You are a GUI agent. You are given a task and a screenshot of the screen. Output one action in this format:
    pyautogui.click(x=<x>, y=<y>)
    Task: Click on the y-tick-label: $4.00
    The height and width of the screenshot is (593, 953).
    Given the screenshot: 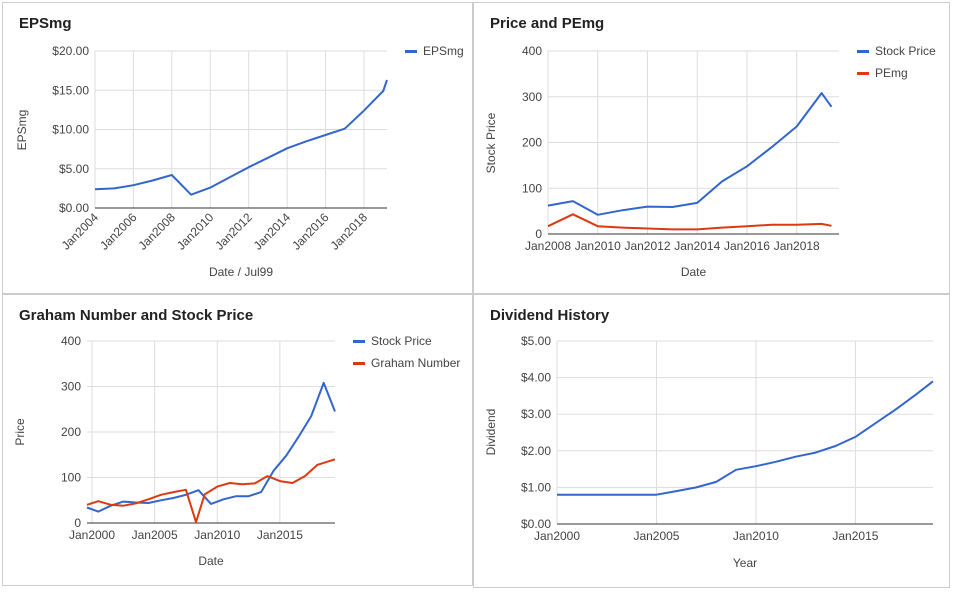 What is the action you would take?
    pyautogui.click(x=536, y=378)
    